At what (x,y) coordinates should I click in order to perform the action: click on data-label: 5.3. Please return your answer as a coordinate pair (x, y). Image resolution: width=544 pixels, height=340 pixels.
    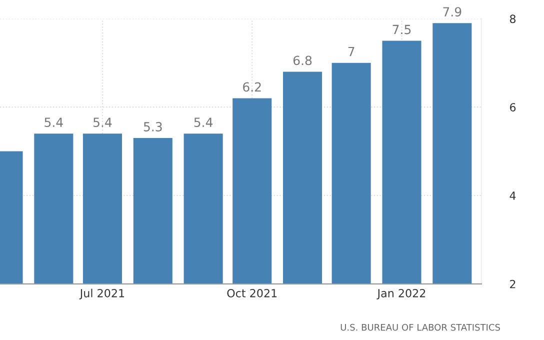
    Looking at the image, I should click on (153, 127).